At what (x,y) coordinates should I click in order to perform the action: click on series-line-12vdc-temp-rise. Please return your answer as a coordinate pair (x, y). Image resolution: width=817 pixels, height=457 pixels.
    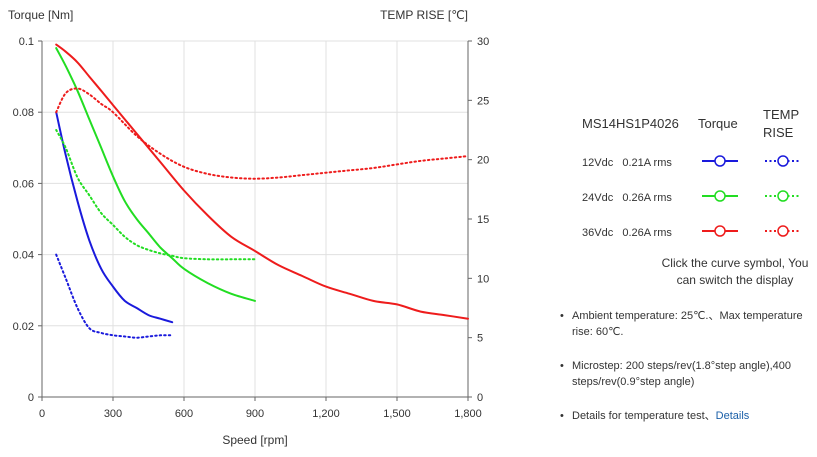
    Looking at the image, I should click on (114, 296).